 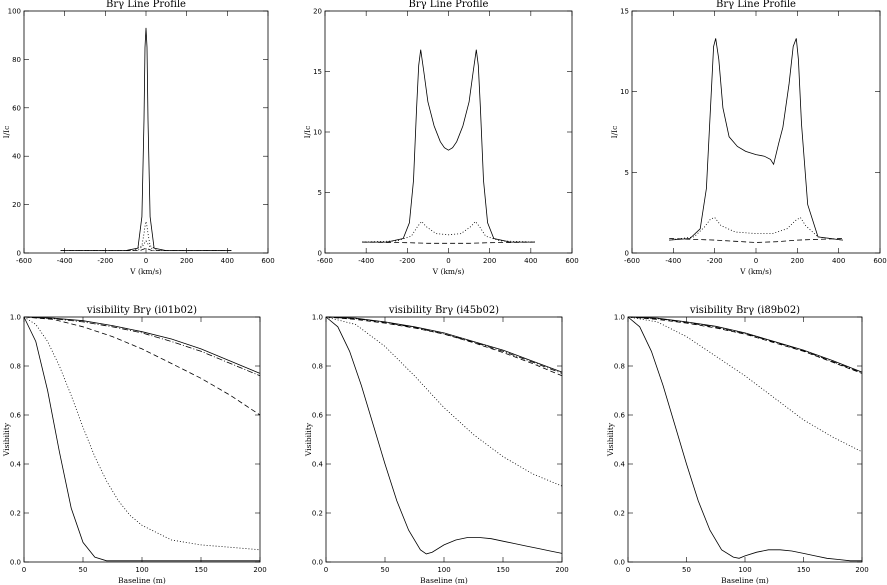 I want to click on chart-title: visibility Brγ (i89b02), so click(x=744, y=310).